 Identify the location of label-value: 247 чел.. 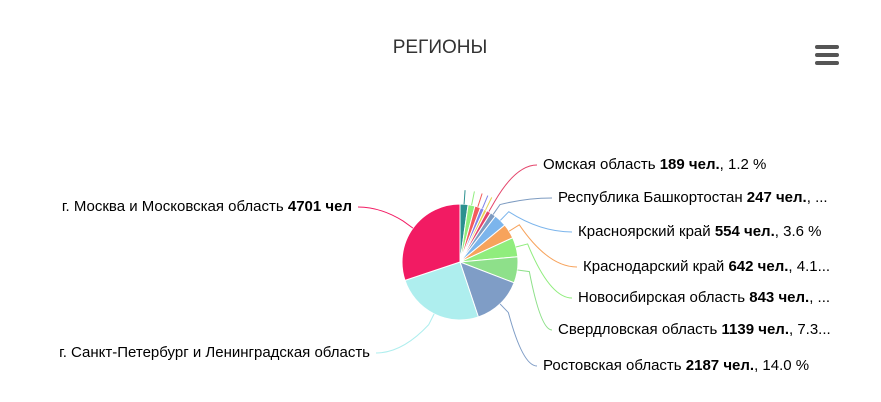
(777, 197).